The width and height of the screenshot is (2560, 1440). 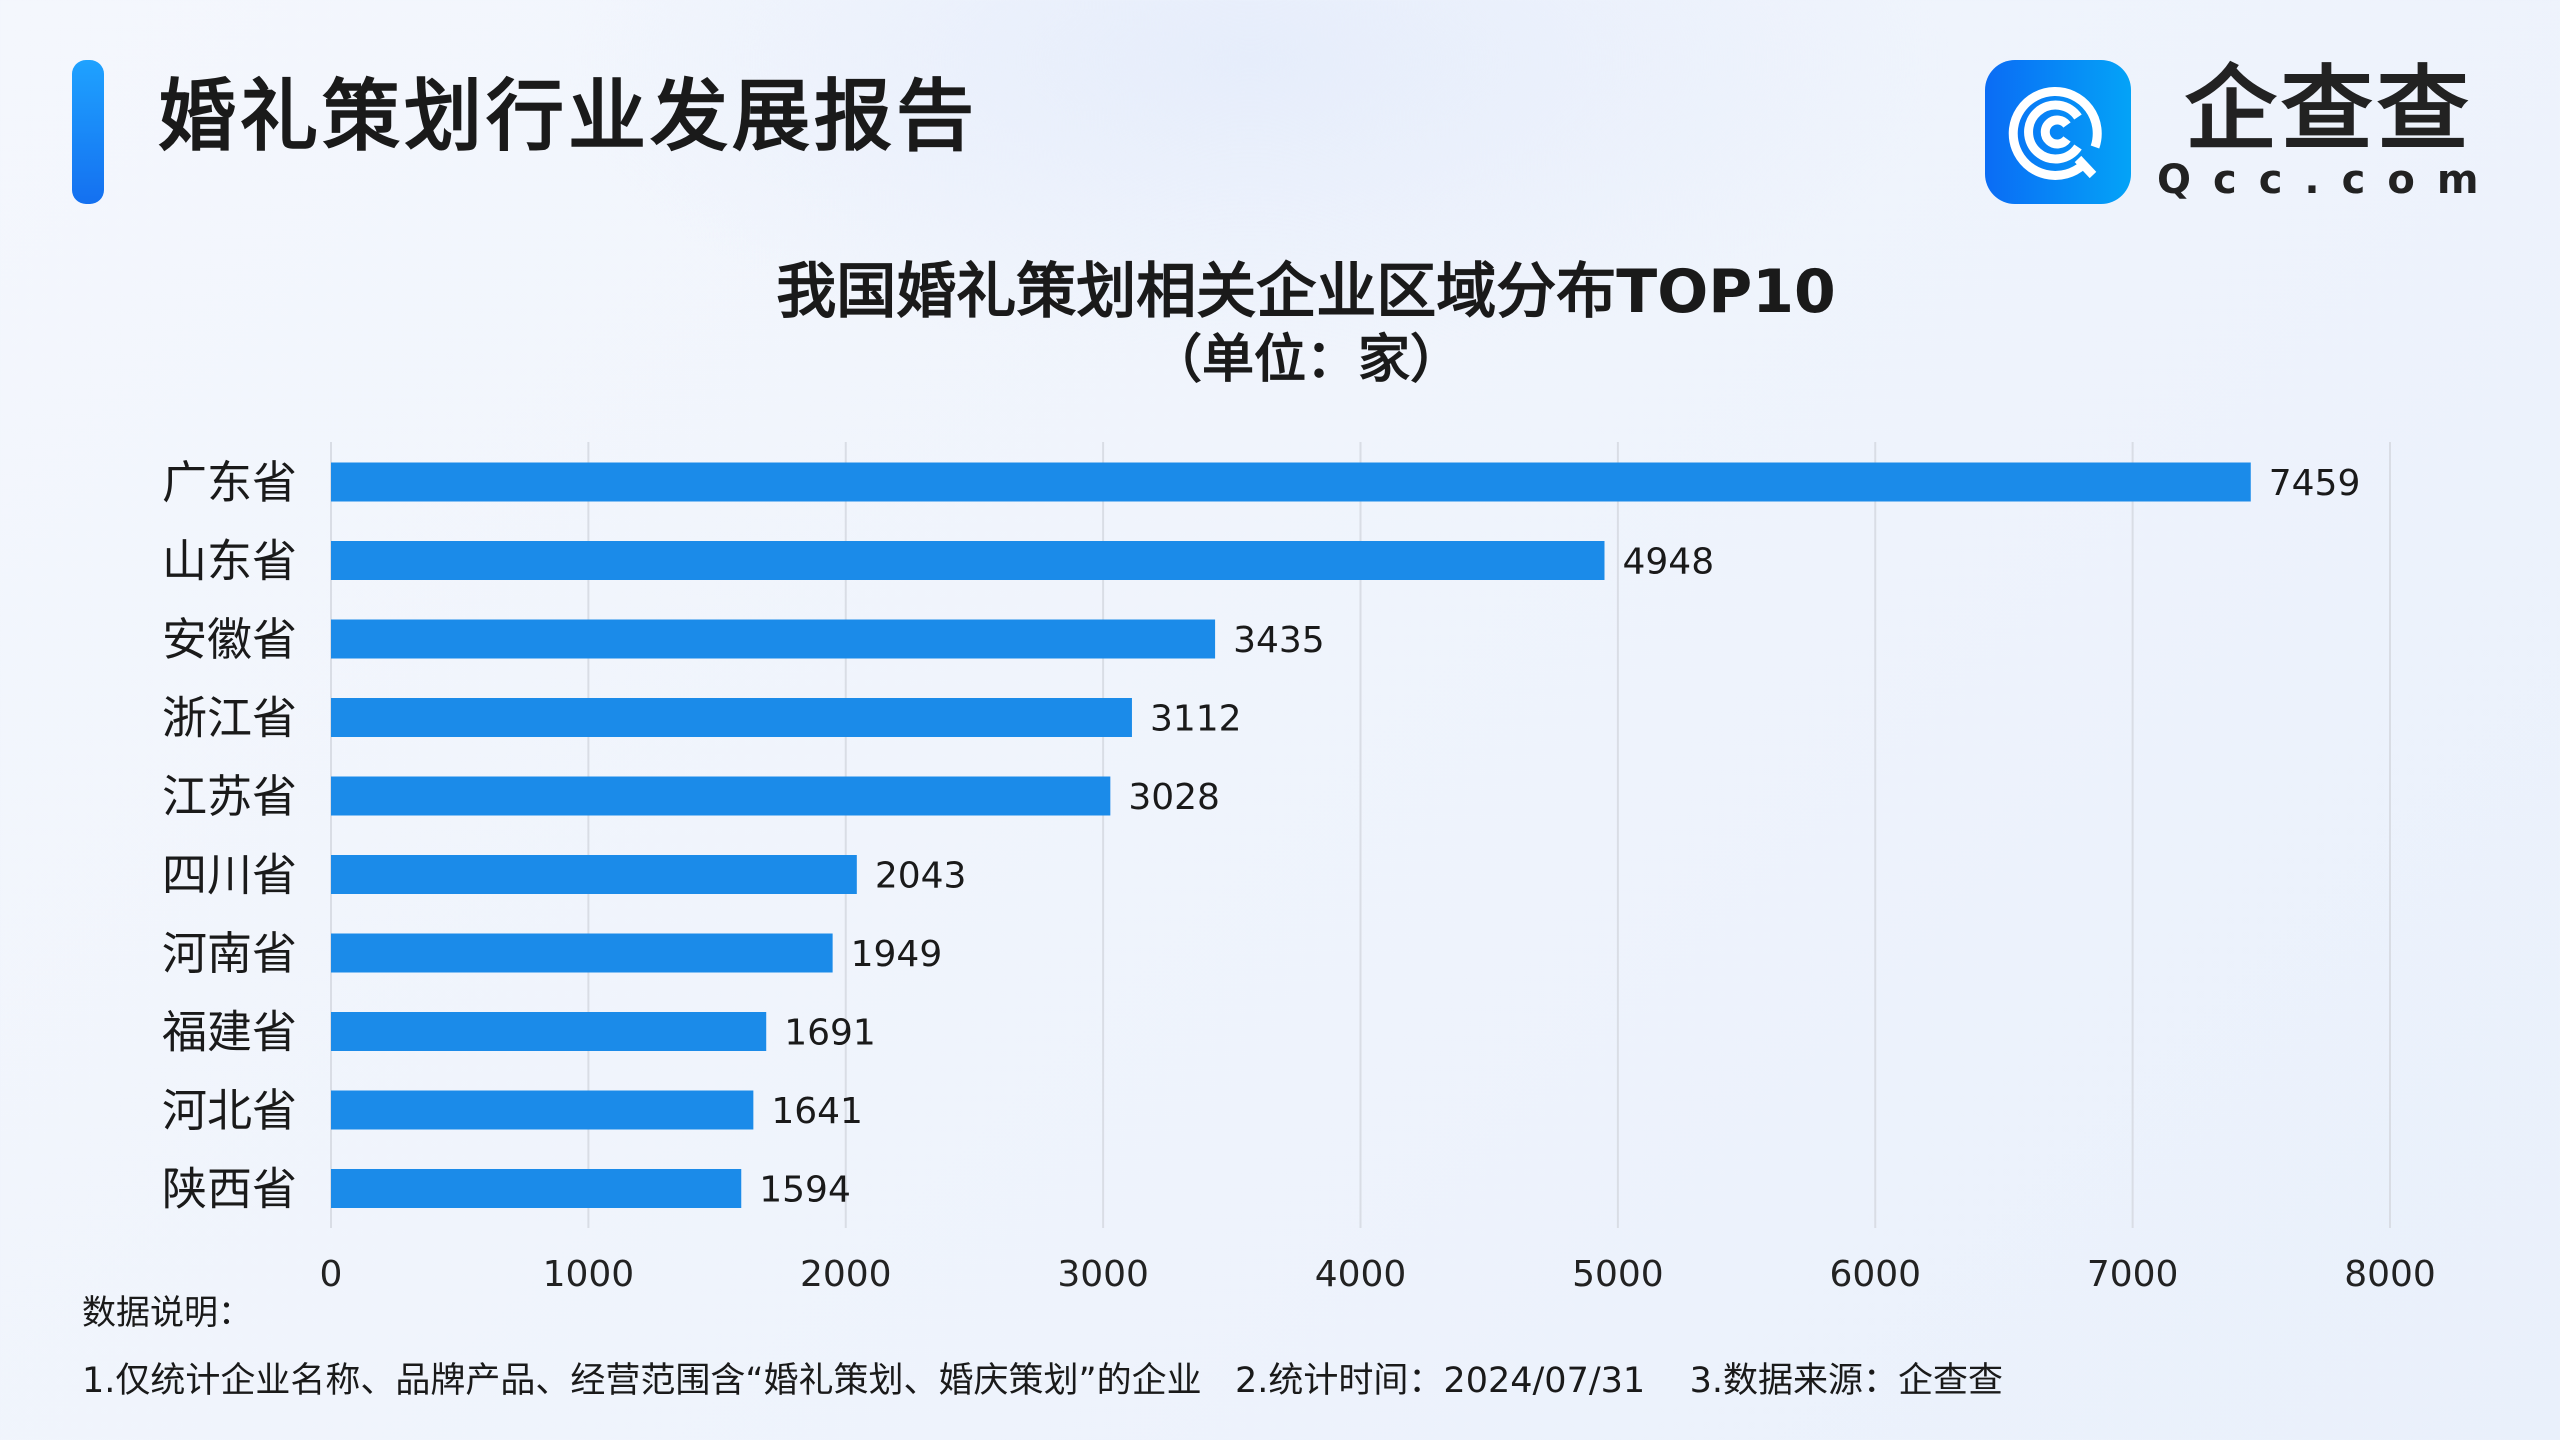 I want to click on category-label: 安徽省, so click(x=229, y=639).